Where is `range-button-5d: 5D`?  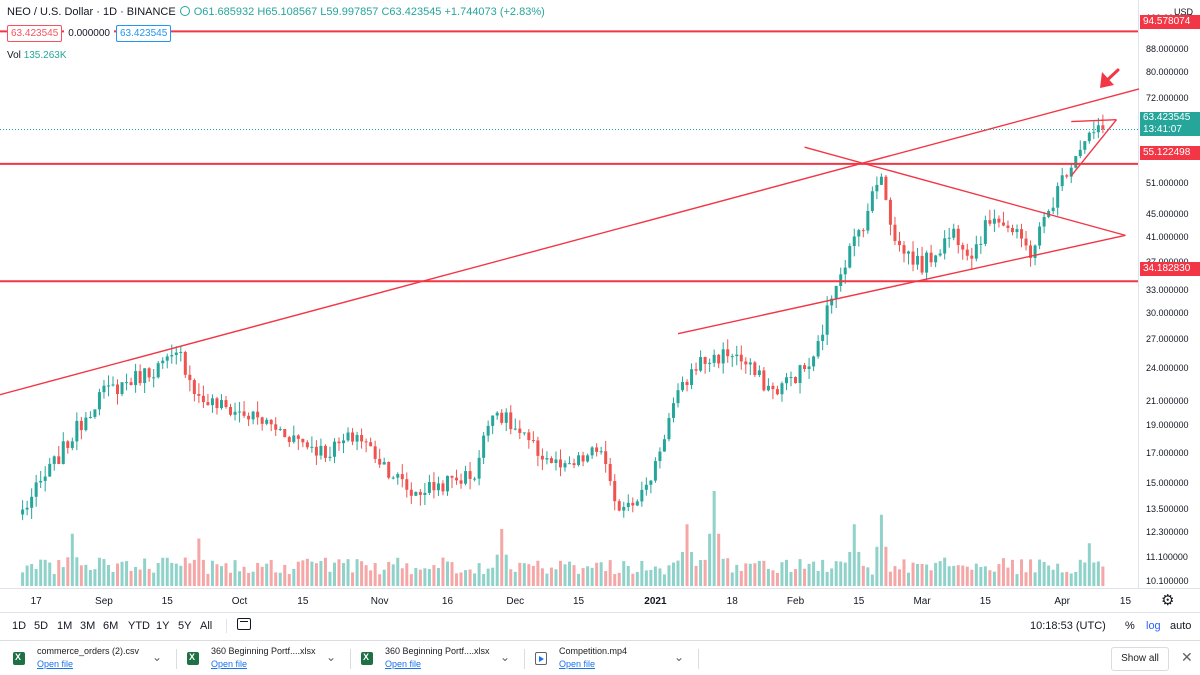 range-button-5d: 5D is located at coordinates (41, 626).